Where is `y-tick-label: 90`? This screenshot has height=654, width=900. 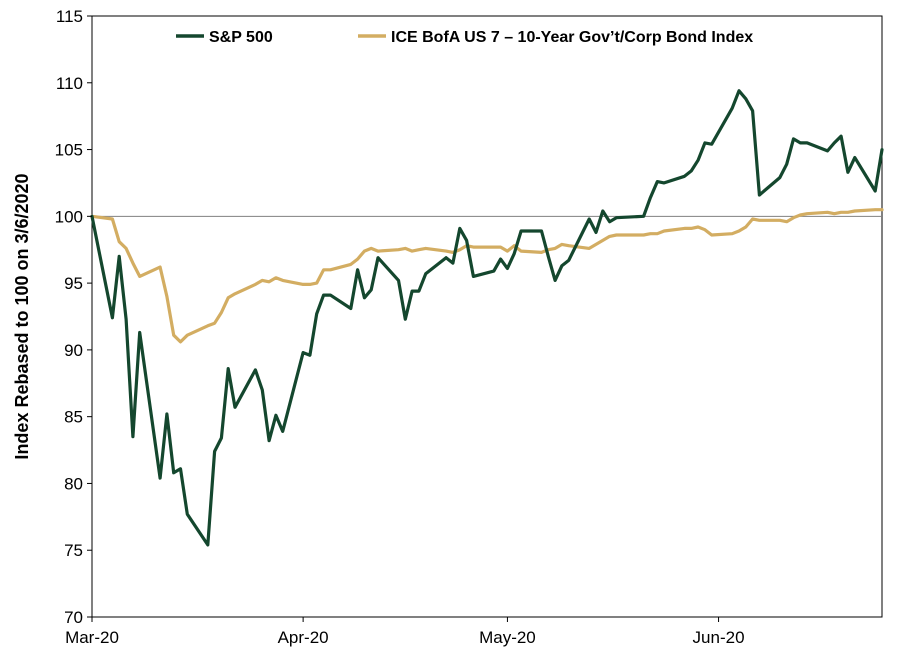
y-tick-label: 90 is located at coordinates (73, 350).